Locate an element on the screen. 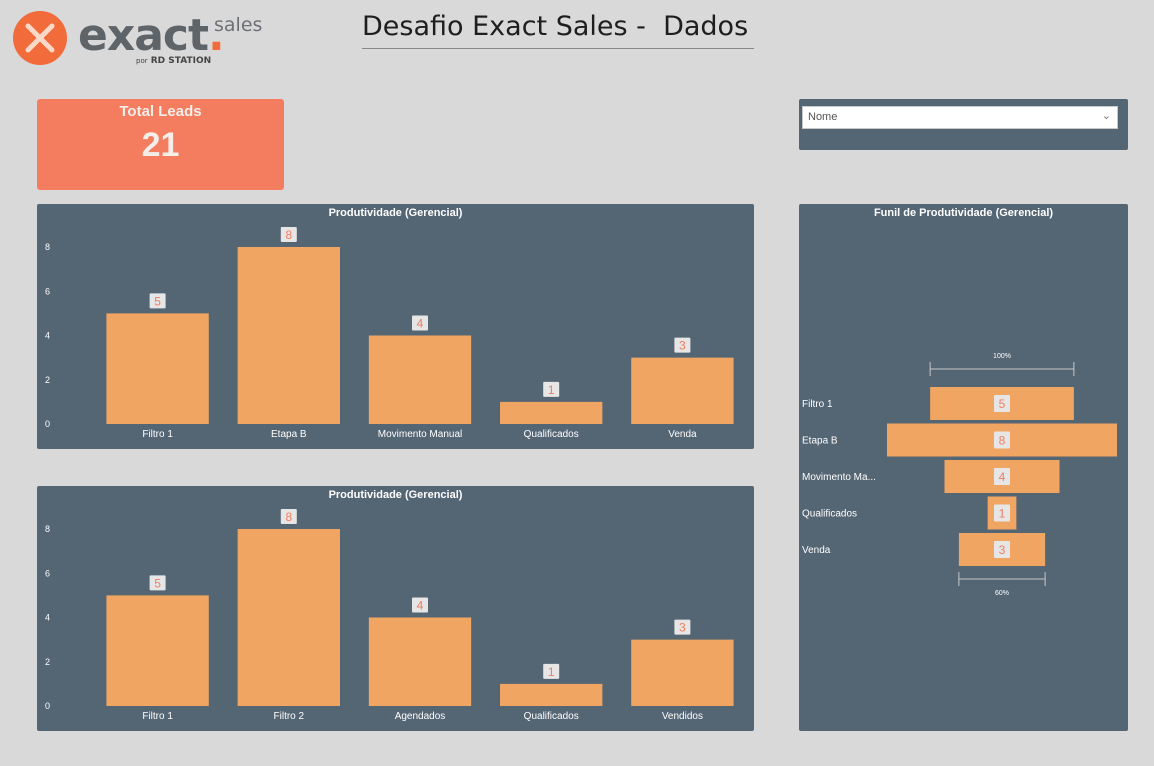  bottom-percent-label: 60% is located at coordinates (1002, 593).